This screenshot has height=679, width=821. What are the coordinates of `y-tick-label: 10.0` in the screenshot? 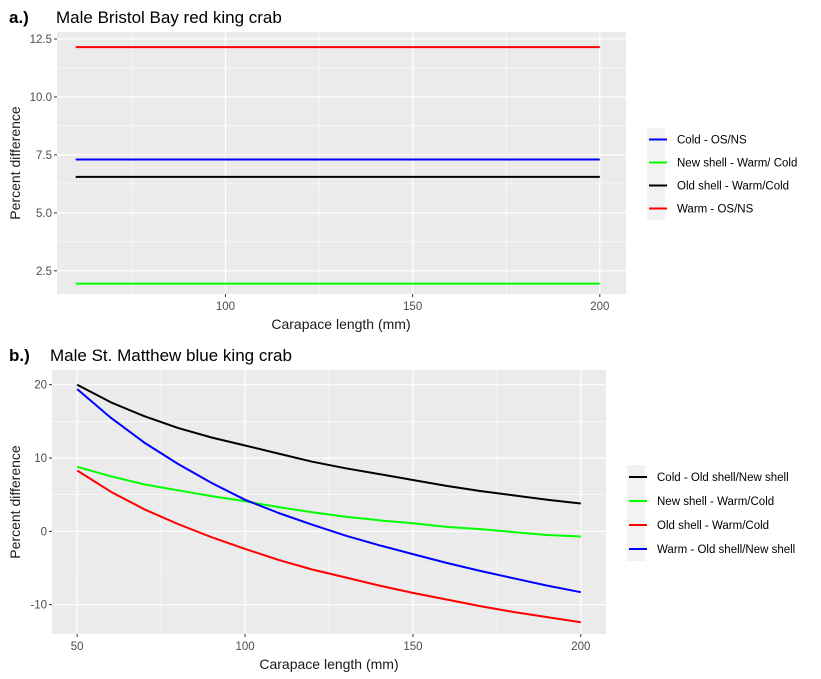 It's located at (41, 98).